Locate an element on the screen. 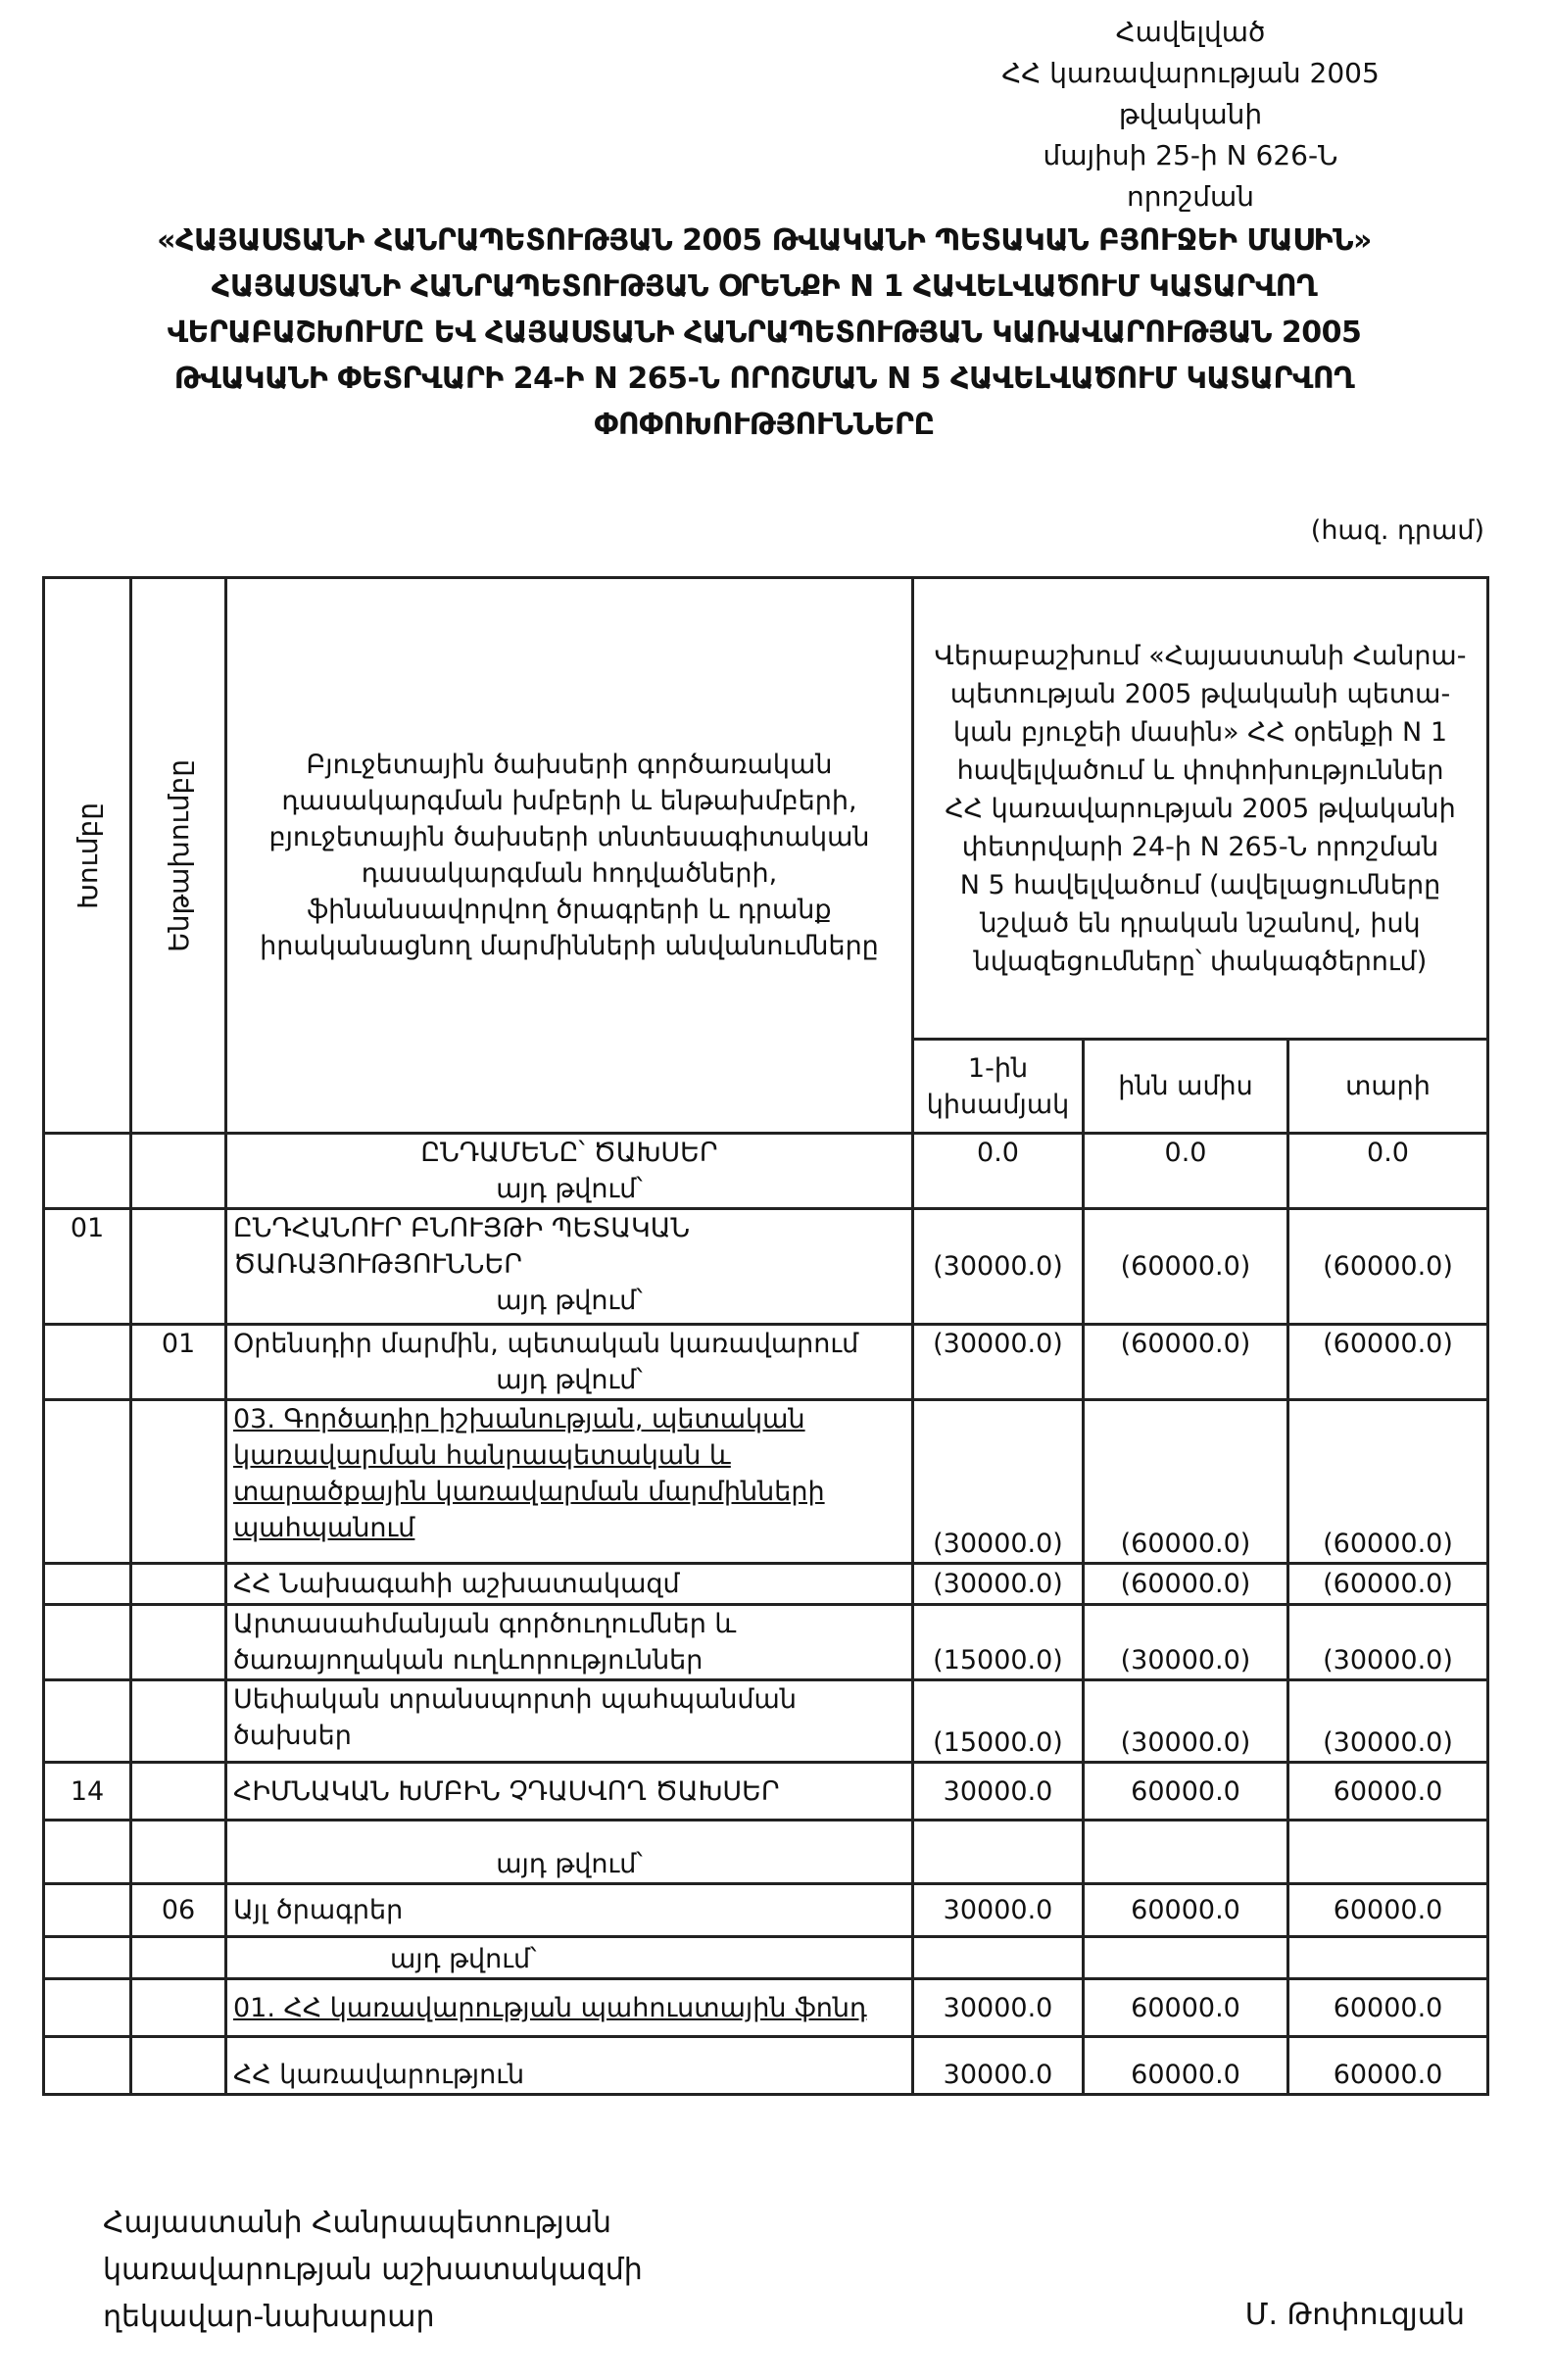 This screenshot has width=1553, height=2380. value-first-half: 0.0 is located at coordinates (998, 1171).